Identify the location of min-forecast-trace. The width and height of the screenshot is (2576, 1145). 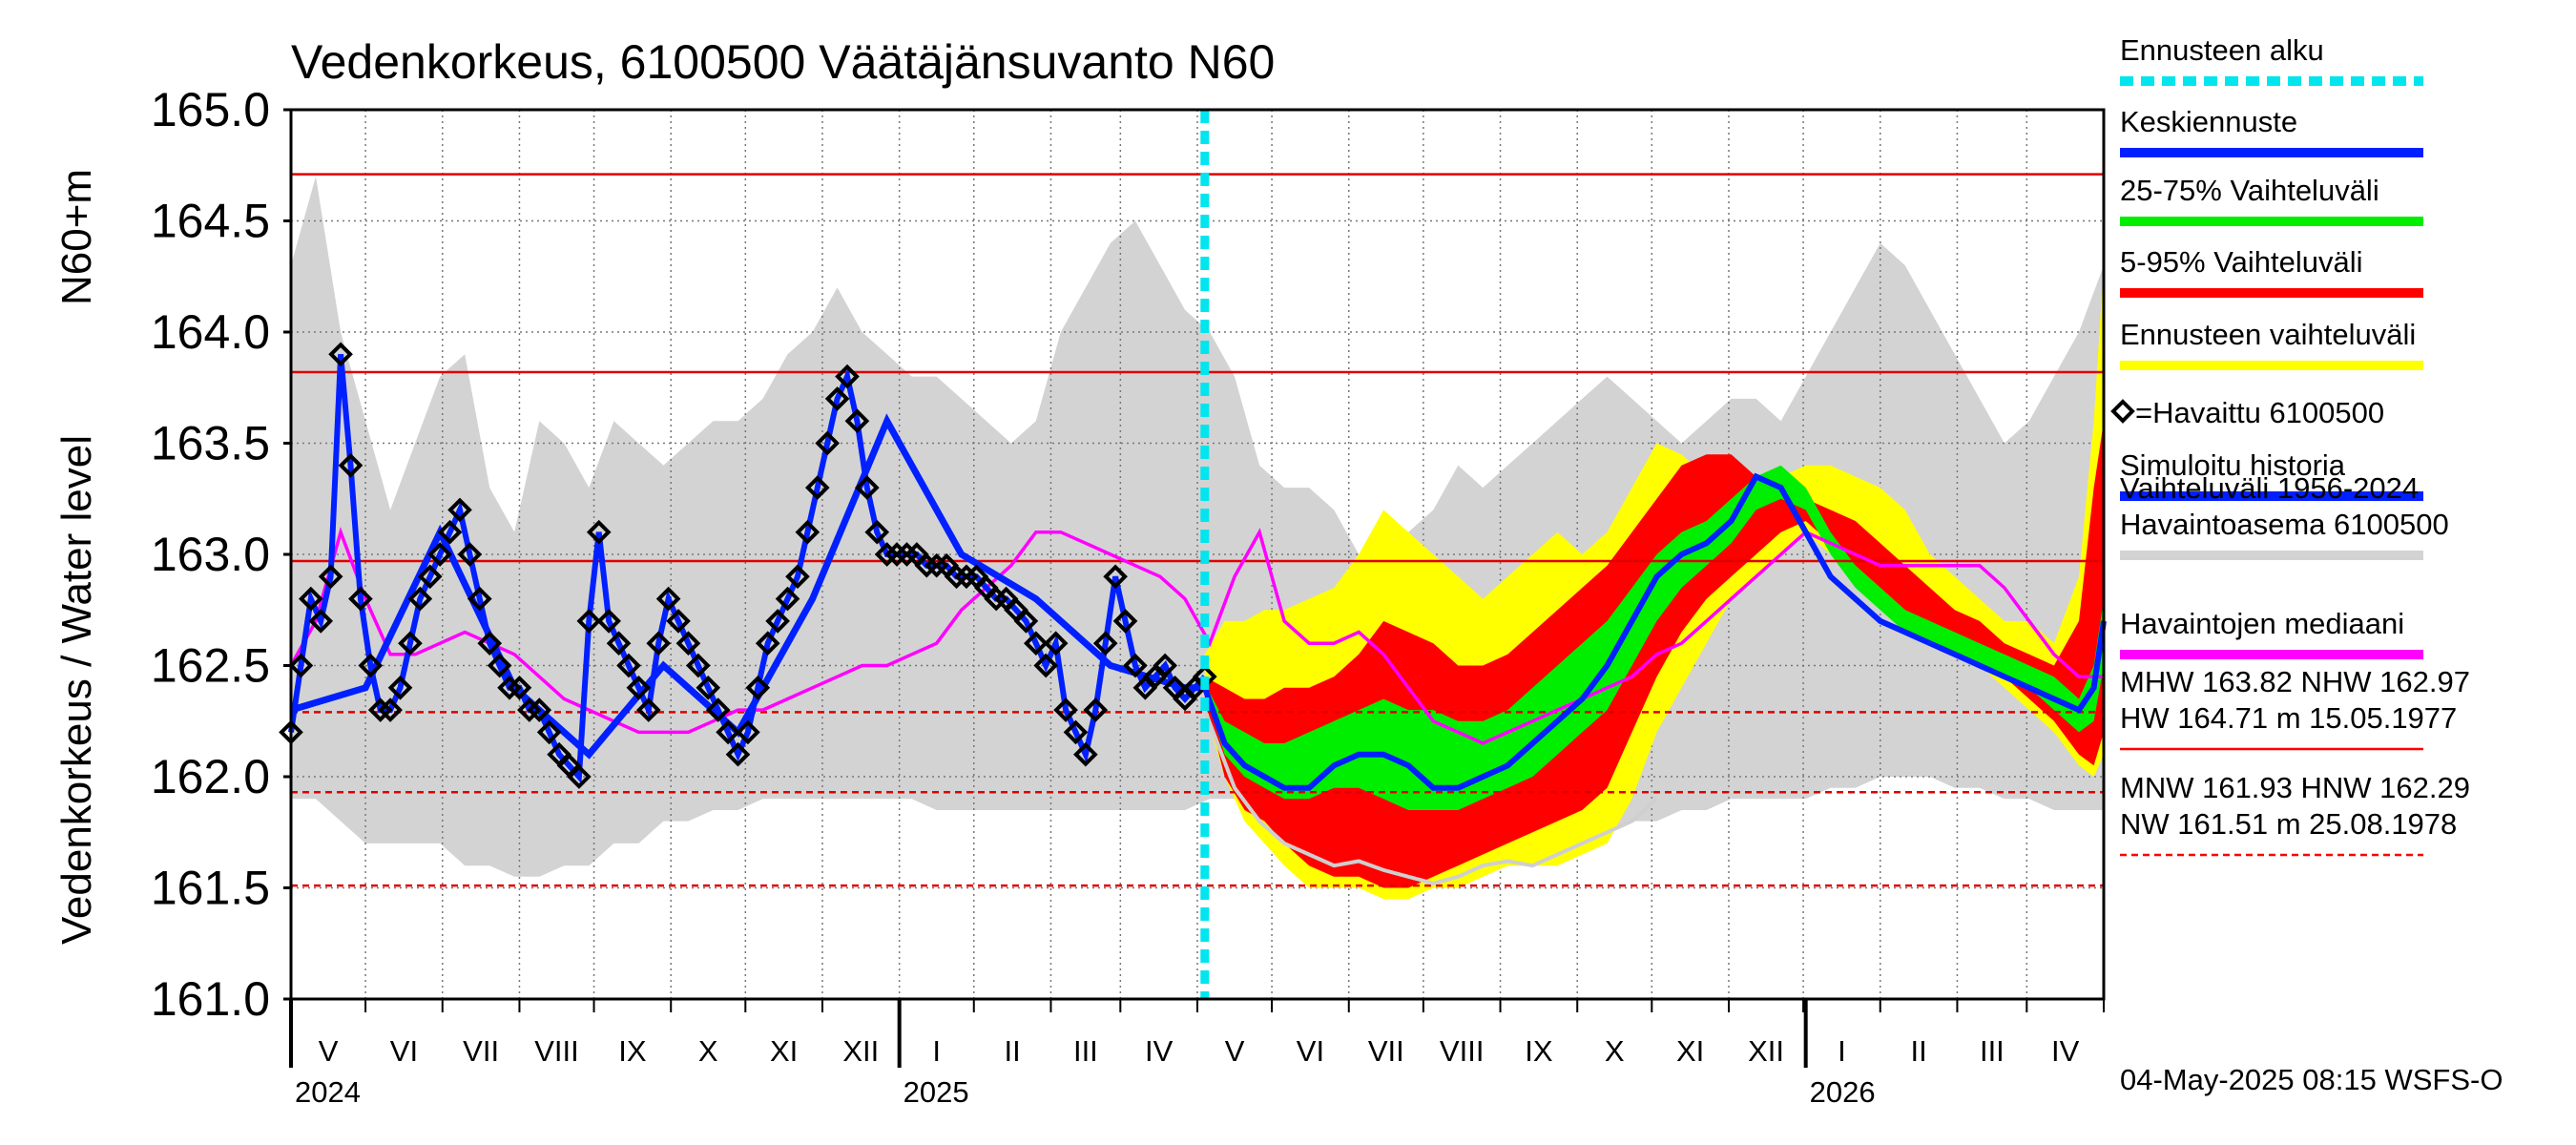
(1430, 797).